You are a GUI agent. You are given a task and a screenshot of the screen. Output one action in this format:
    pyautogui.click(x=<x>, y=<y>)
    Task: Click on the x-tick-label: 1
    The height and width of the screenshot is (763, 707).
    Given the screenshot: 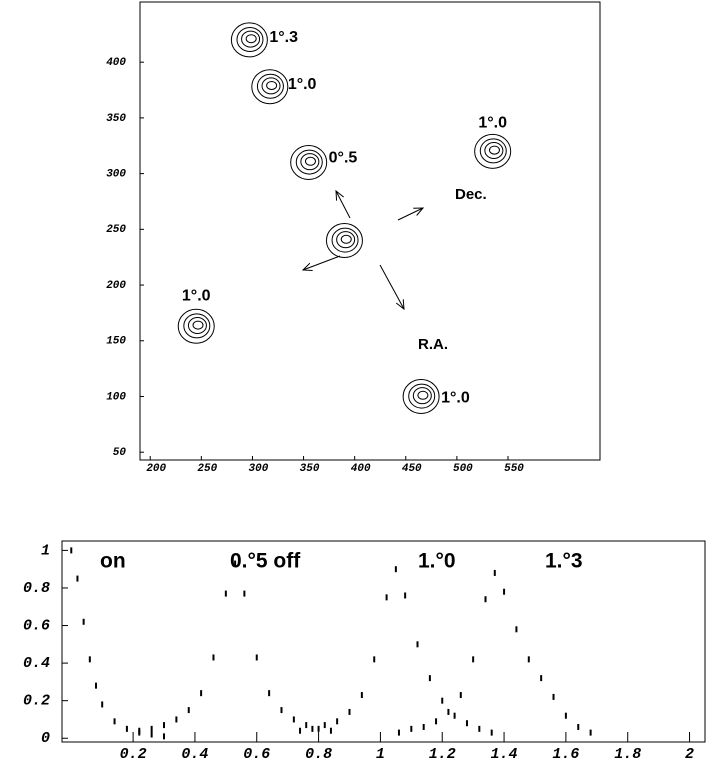 What is the action you would take?
    pyautogui.click(x=380, y=754)
    